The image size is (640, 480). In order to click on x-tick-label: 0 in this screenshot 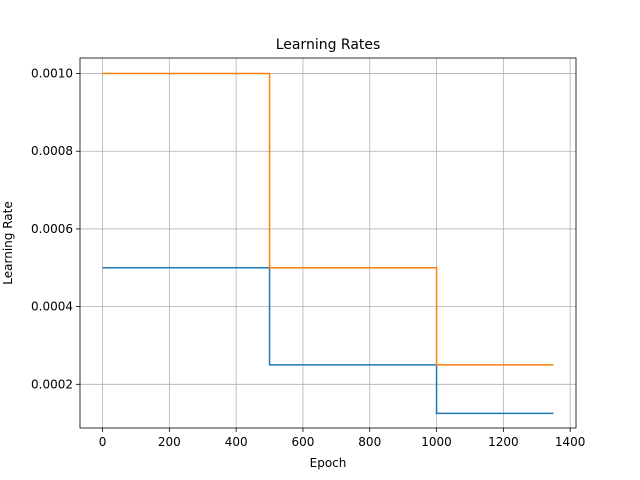, I will do `click(103, 442)`.